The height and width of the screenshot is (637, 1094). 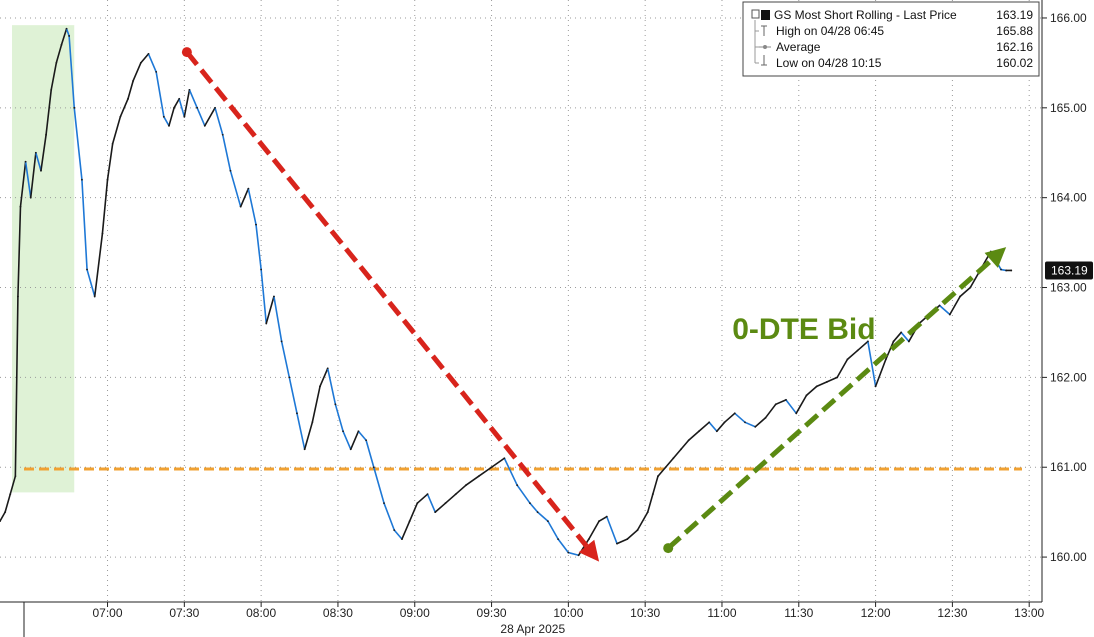 What do you see at coordinates (755, 14) in the screenshot?
I see `legend-expand-icon` at bounding box center [755, 14].